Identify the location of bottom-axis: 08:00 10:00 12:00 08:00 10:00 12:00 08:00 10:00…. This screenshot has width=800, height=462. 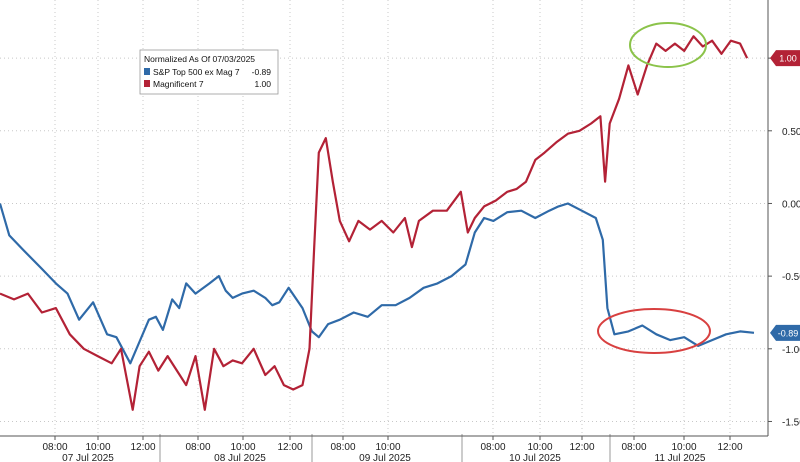
(392, 449).